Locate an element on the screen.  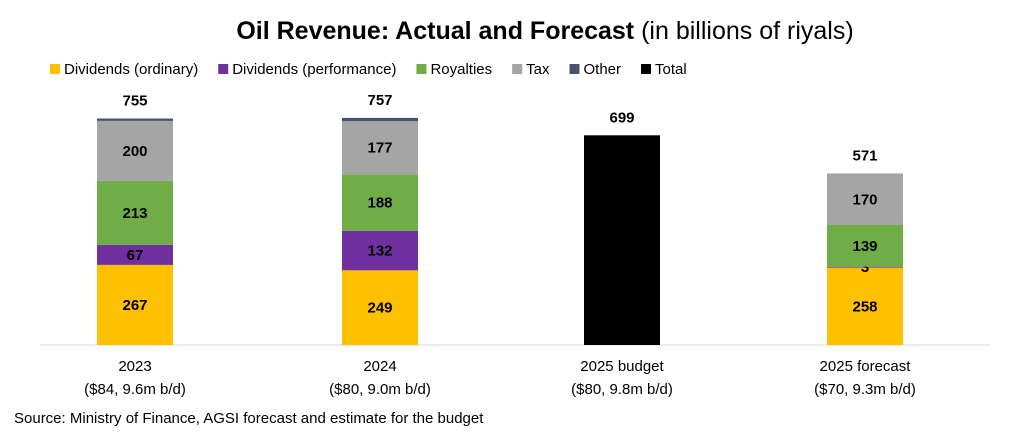
data-label: 139 is located at coordinates (864, 246).